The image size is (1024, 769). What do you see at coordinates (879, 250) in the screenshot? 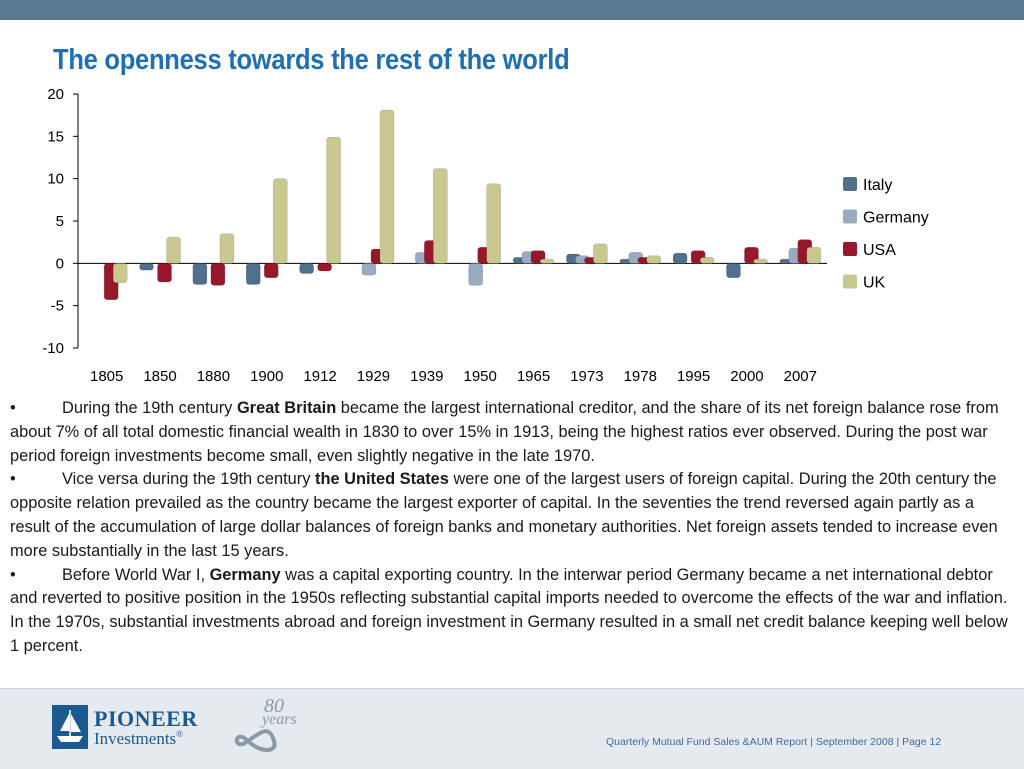
I see `legend-label: USA` at bounding box center [879, 250].